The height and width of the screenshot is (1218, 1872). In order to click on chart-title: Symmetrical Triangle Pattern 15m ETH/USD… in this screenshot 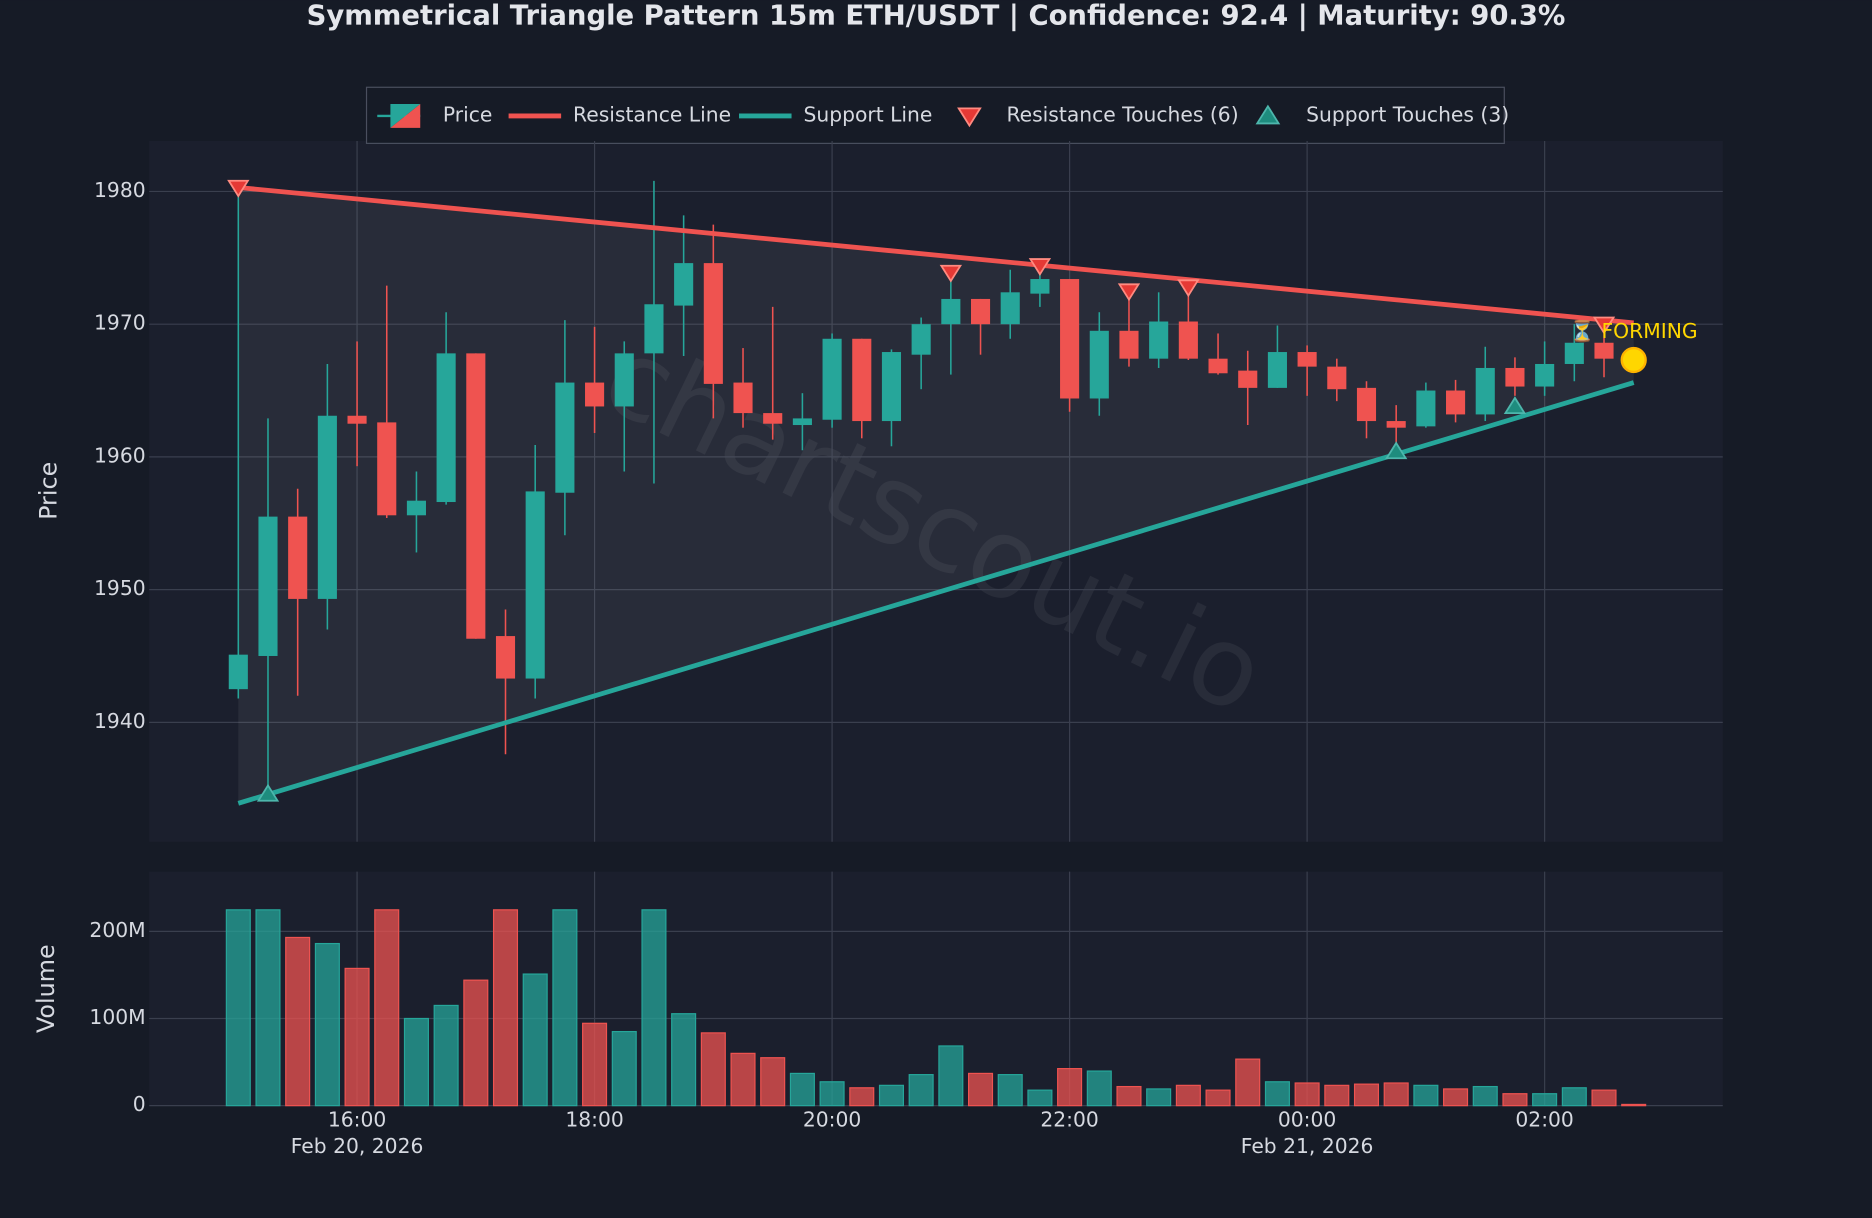, I will do `click(936, 15)`.